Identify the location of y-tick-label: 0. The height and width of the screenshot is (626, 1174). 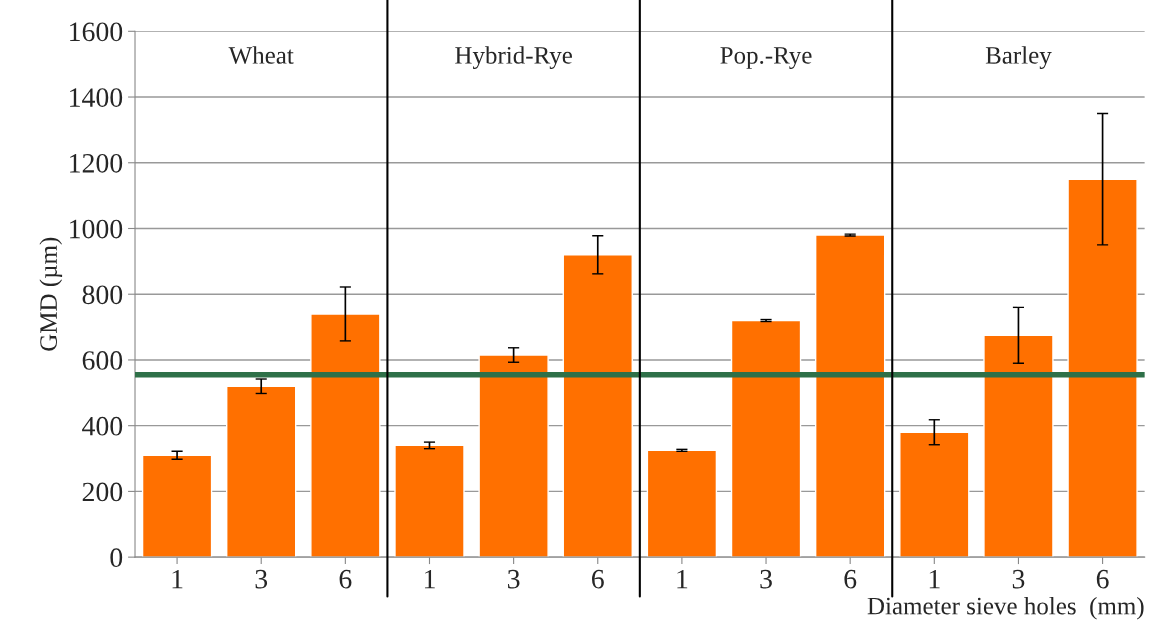
(116, 558).